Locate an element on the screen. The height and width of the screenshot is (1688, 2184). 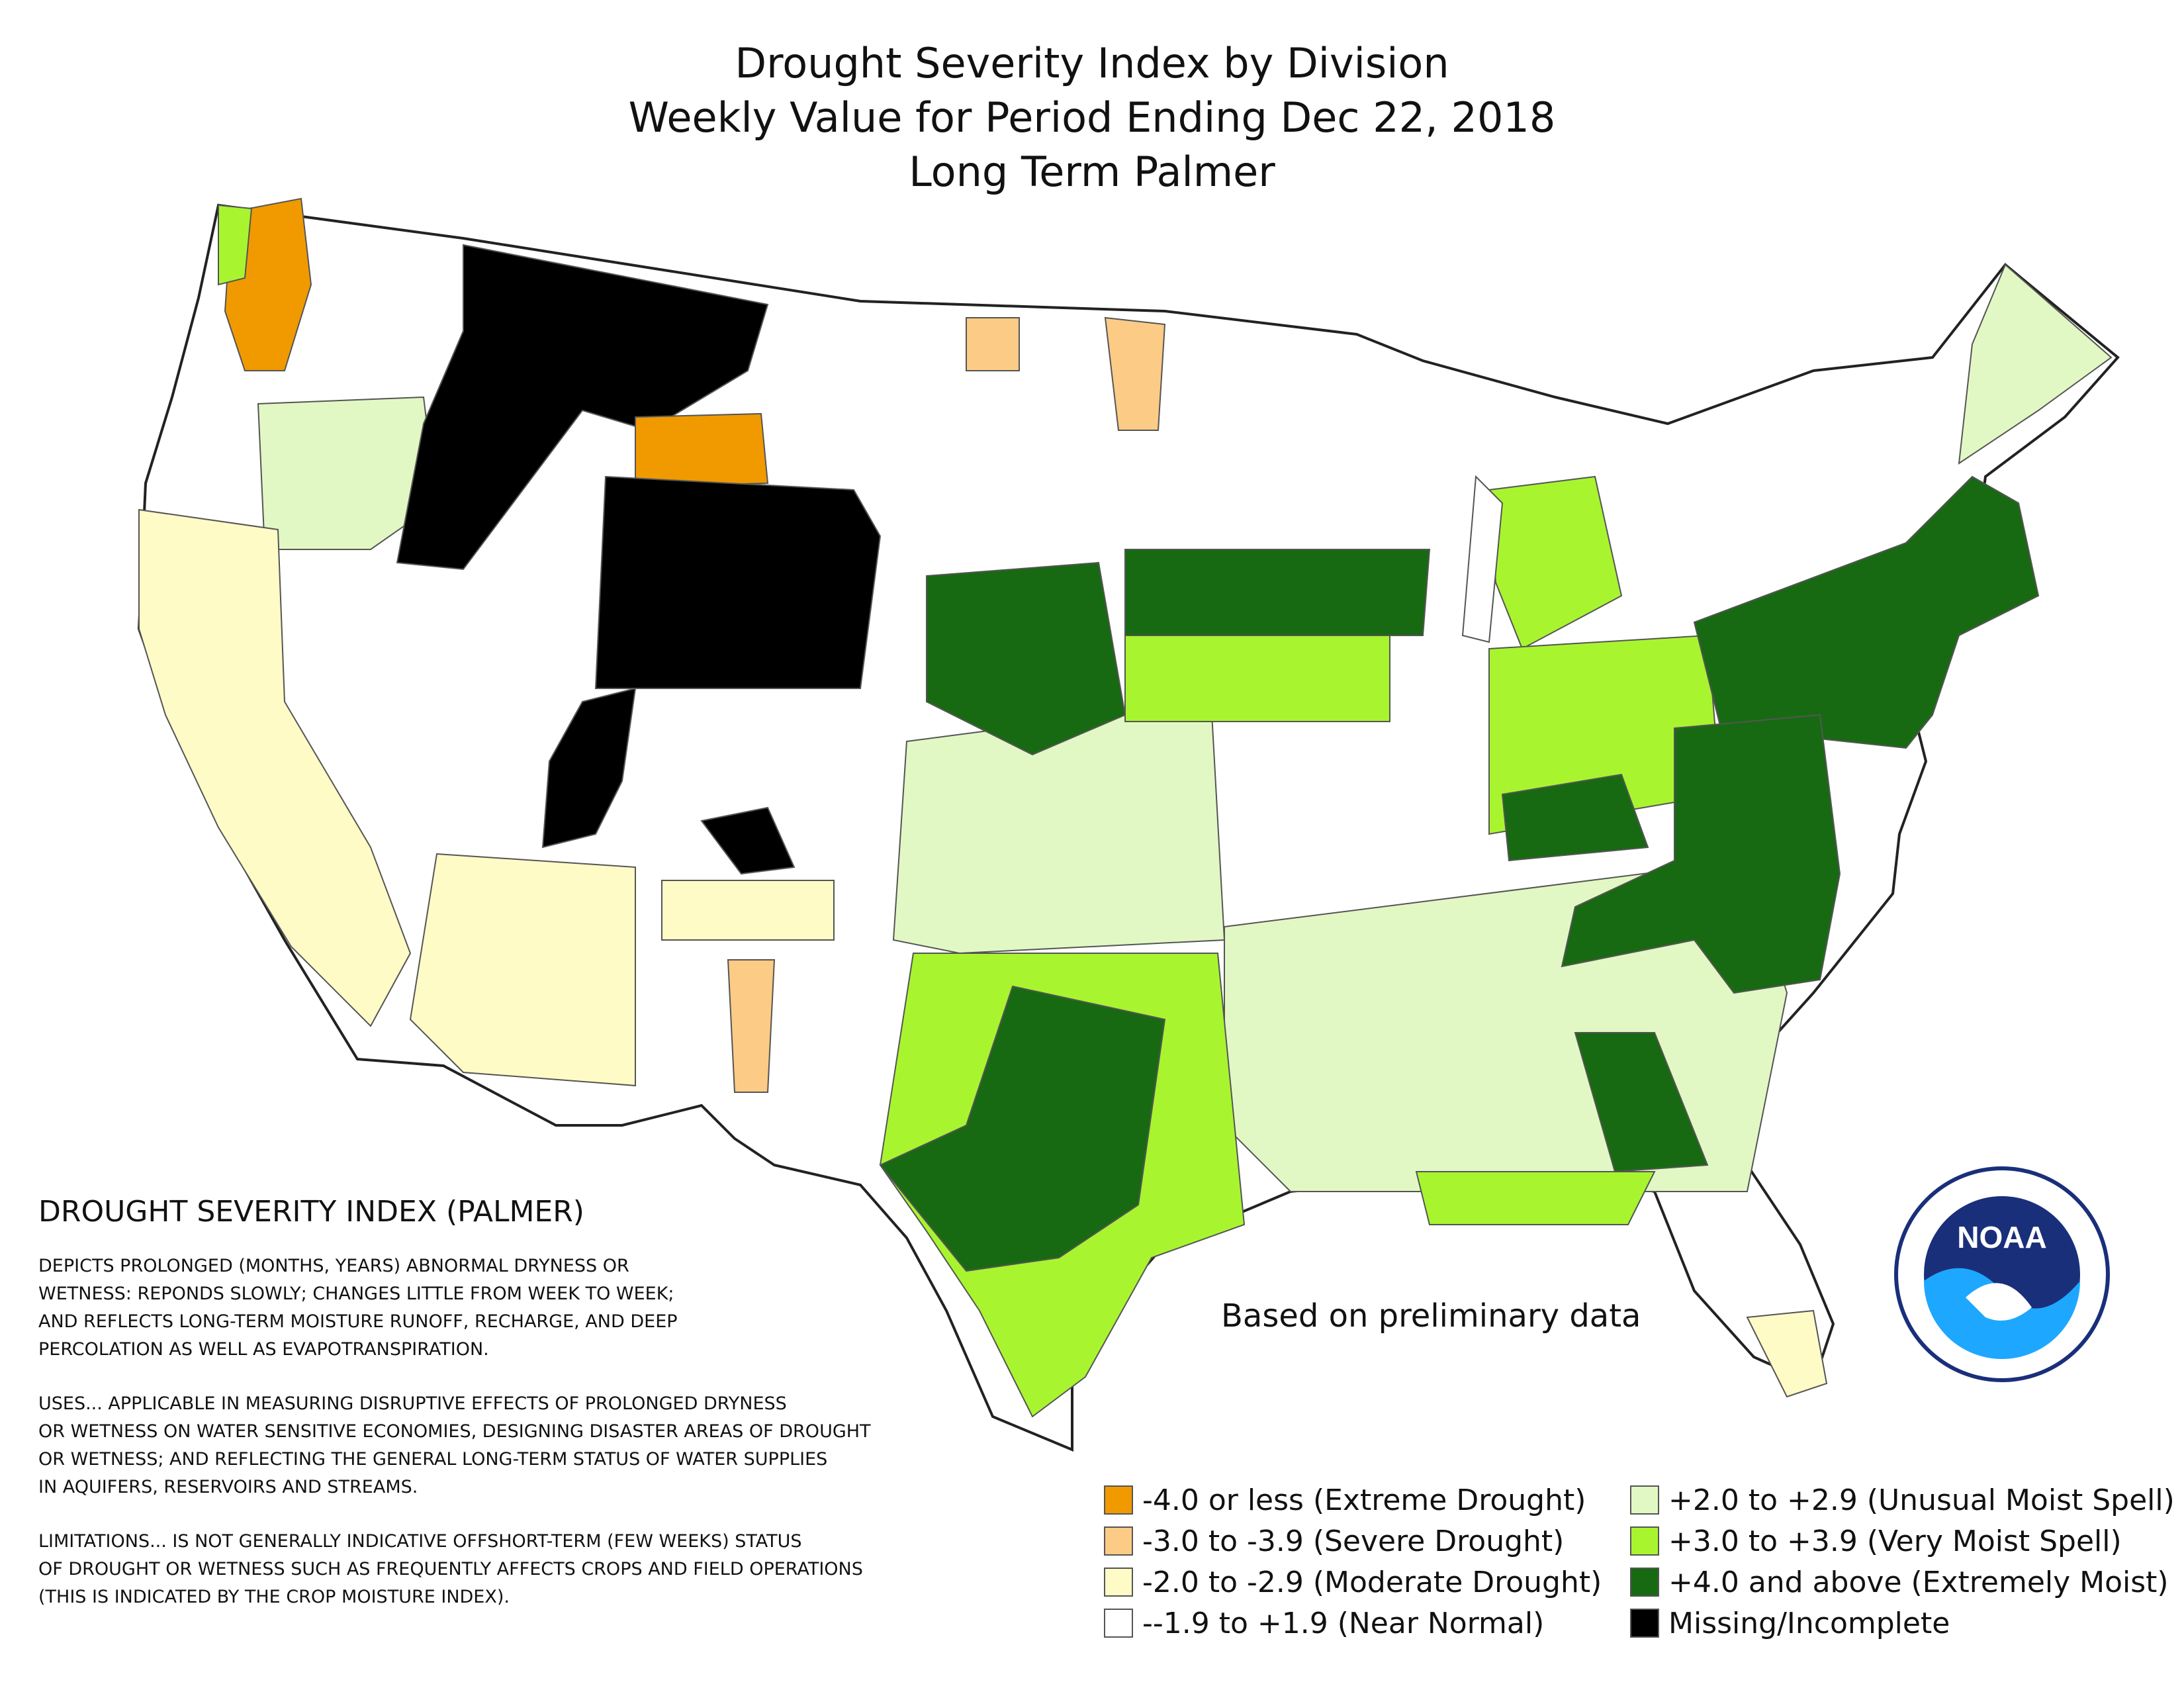
region-arizona is located at coordinates (522, 970).